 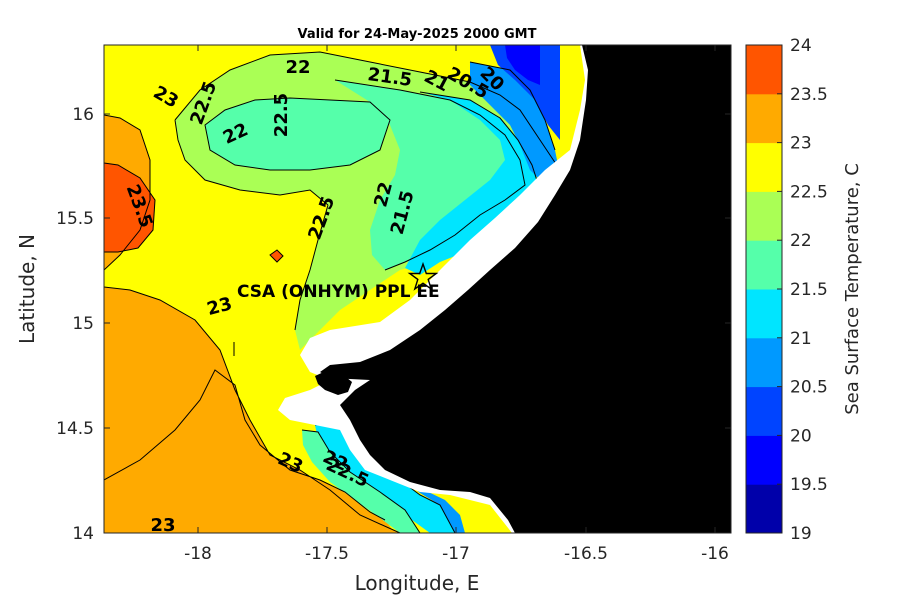 What do you see at coordinates (333, 382) in the screenshot?
I see `cape-verde-peninsula` at bounding box center [333, 382].